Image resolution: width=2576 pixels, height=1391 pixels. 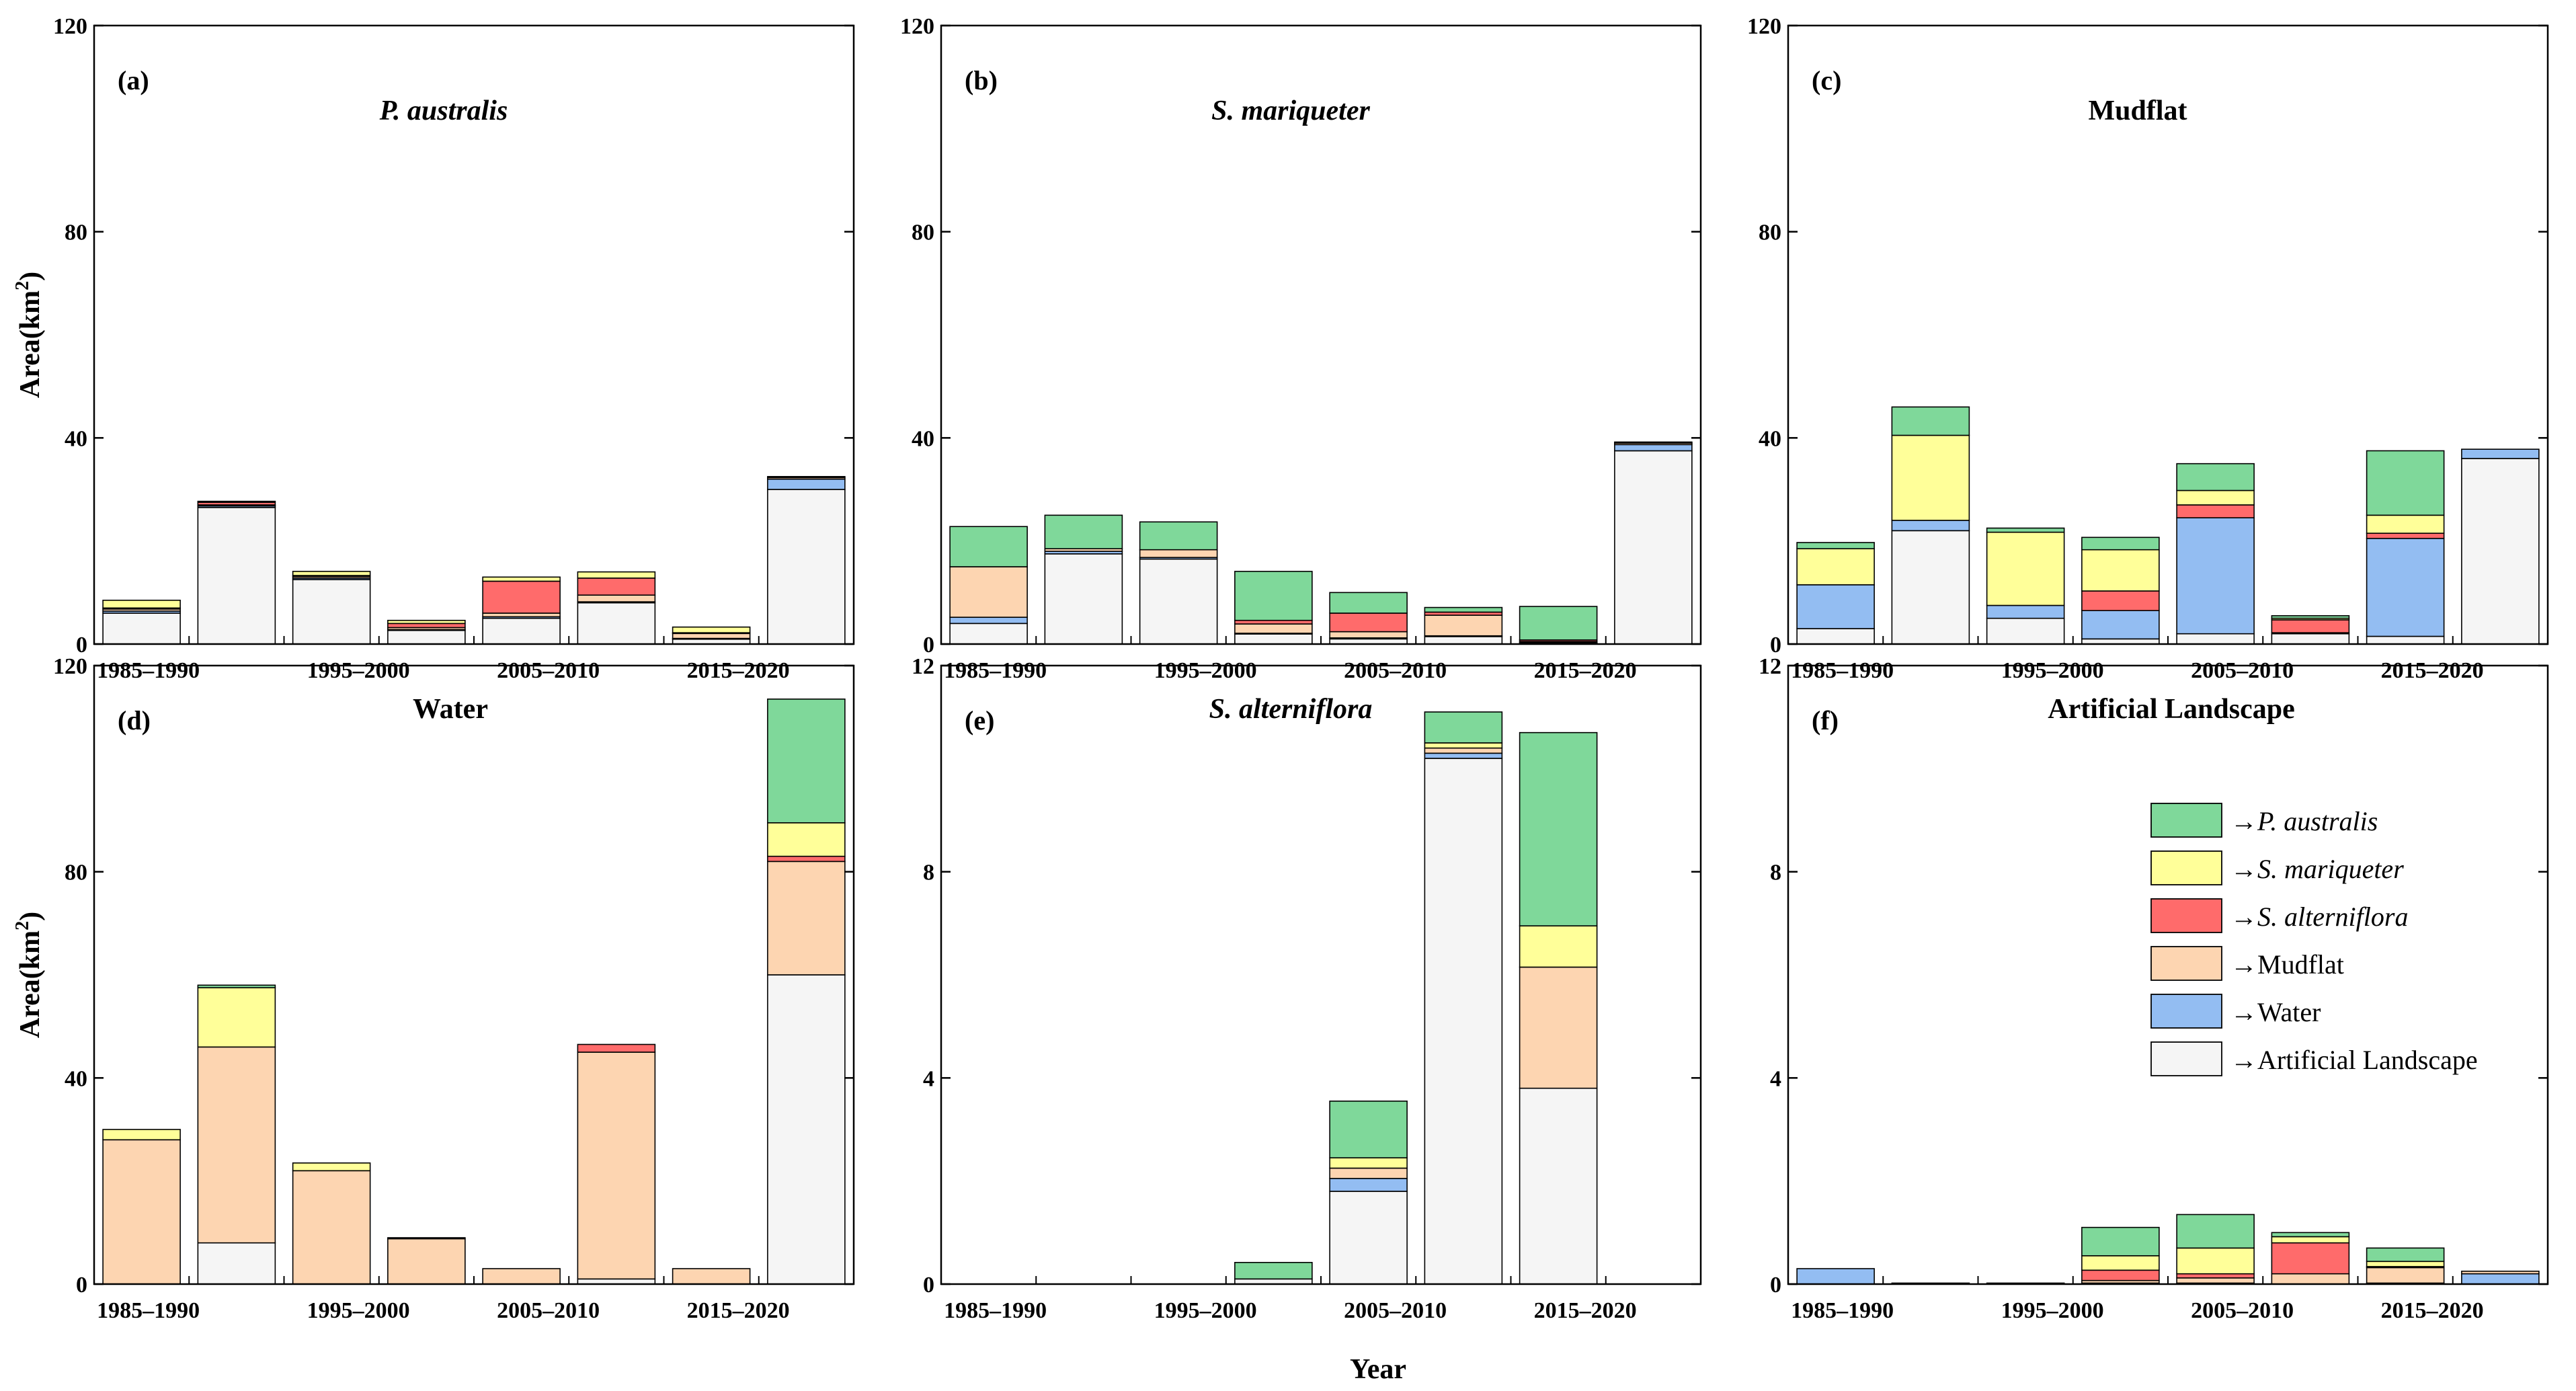 What do you see at coordinates (2186, 821) in the screenshot?
I see `legend-swatch-p-australis` at bounding box center [2186, 821].